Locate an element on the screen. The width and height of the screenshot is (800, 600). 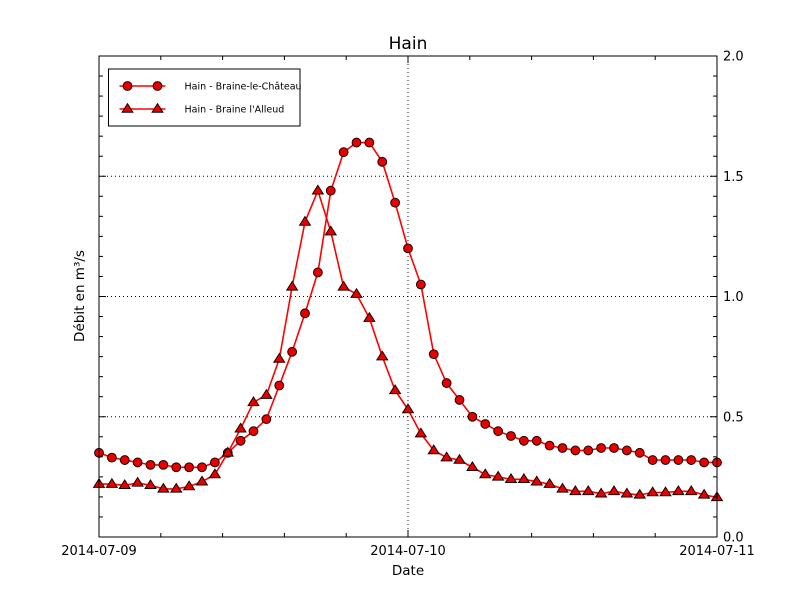
x-tick-label: 2014-07-11 is located at coordinates (717, 551).